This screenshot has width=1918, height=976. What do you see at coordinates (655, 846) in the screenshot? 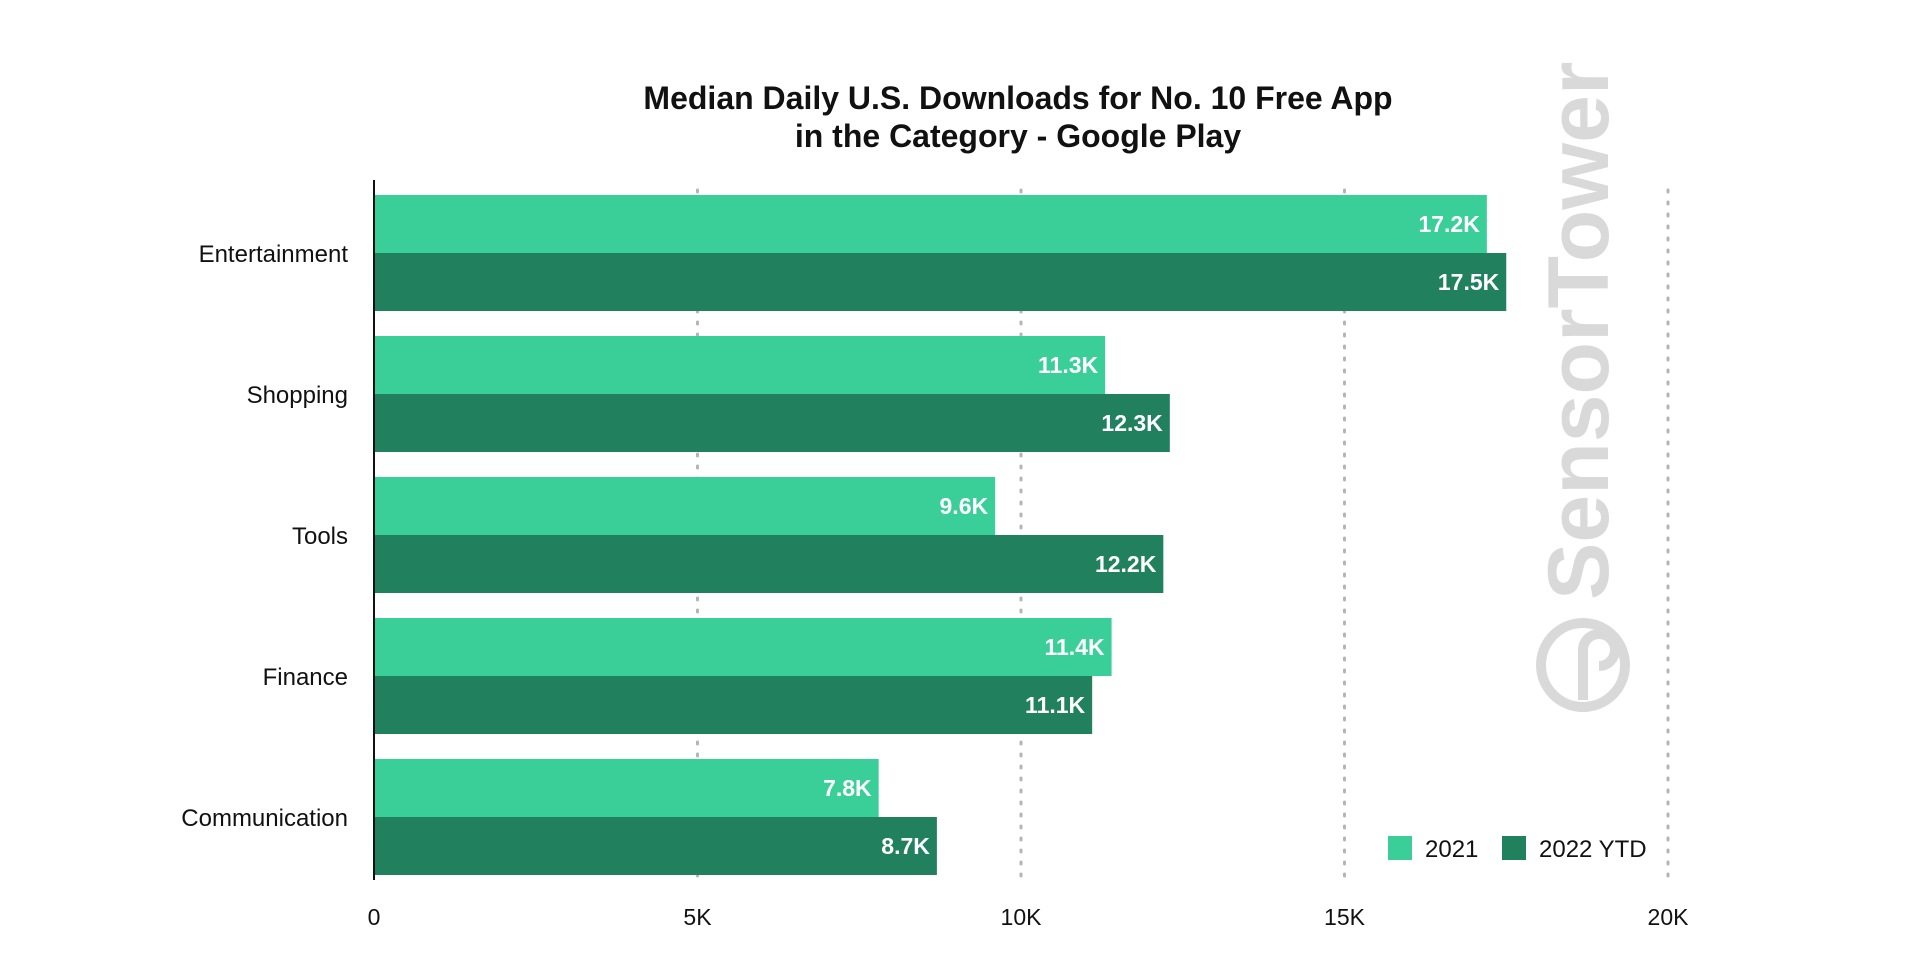
I see `bar-communication-2022-ytd` at bounding box center [655, 846].